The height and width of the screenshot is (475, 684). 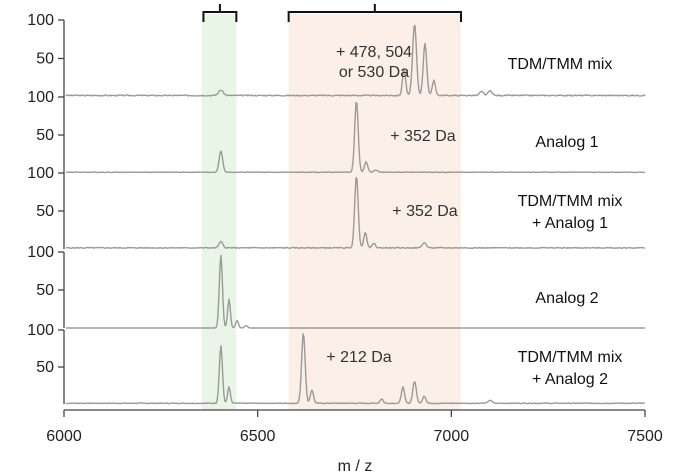 I want to click on y-tick-label-5-100: 100, so click(x=40, y=330).